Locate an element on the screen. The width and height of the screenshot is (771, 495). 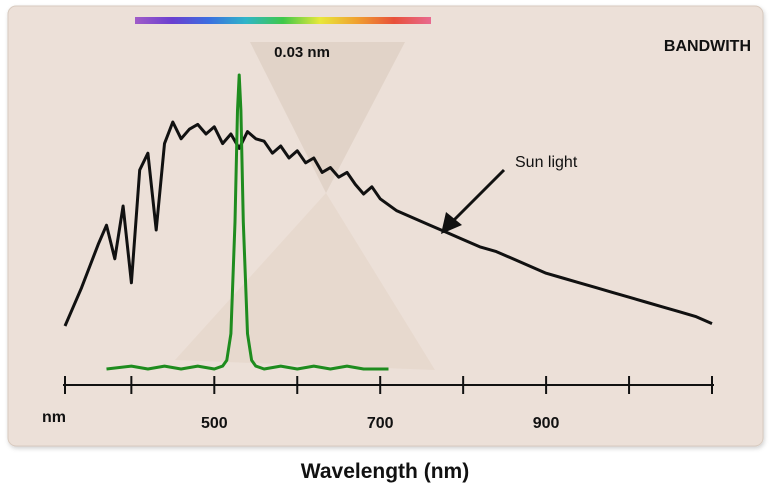
chart-title: BANDWITH is located at coordinates (707, 46).